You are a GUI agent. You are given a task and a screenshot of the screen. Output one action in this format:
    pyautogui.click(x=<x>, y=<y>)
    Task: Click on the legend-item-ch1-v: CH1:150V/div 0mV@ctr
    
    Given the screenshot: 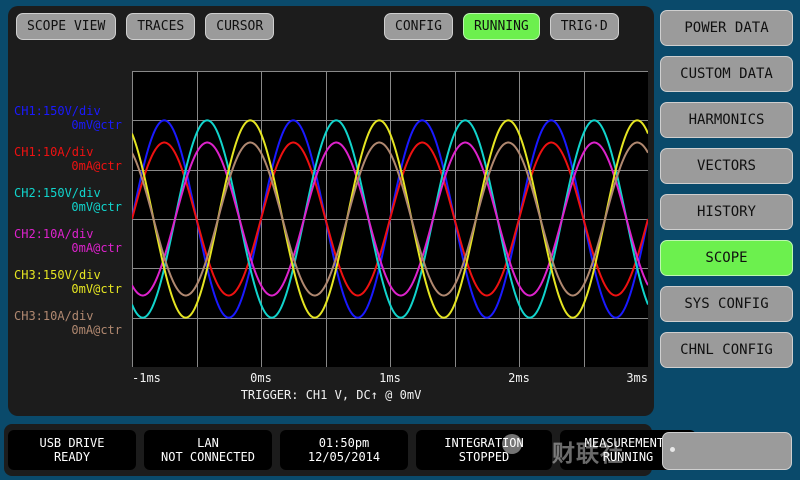 What is the action you would take?
    pyautogui.click(x=68, y=118)
    